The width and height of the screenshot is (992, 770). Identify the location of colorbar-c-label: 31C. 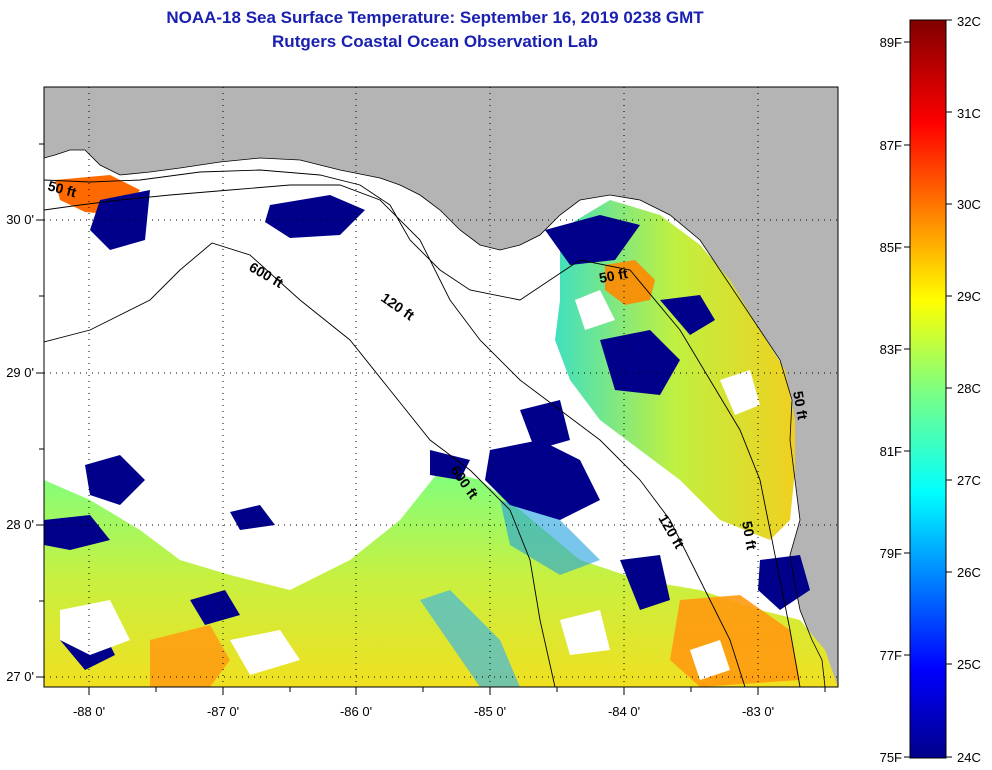
(969, 113).